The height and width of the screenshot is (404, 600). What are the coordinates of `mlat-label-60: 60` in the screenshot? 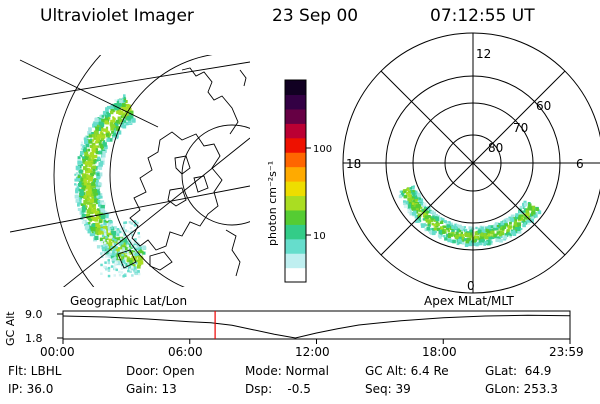 It's located at (543, 106).